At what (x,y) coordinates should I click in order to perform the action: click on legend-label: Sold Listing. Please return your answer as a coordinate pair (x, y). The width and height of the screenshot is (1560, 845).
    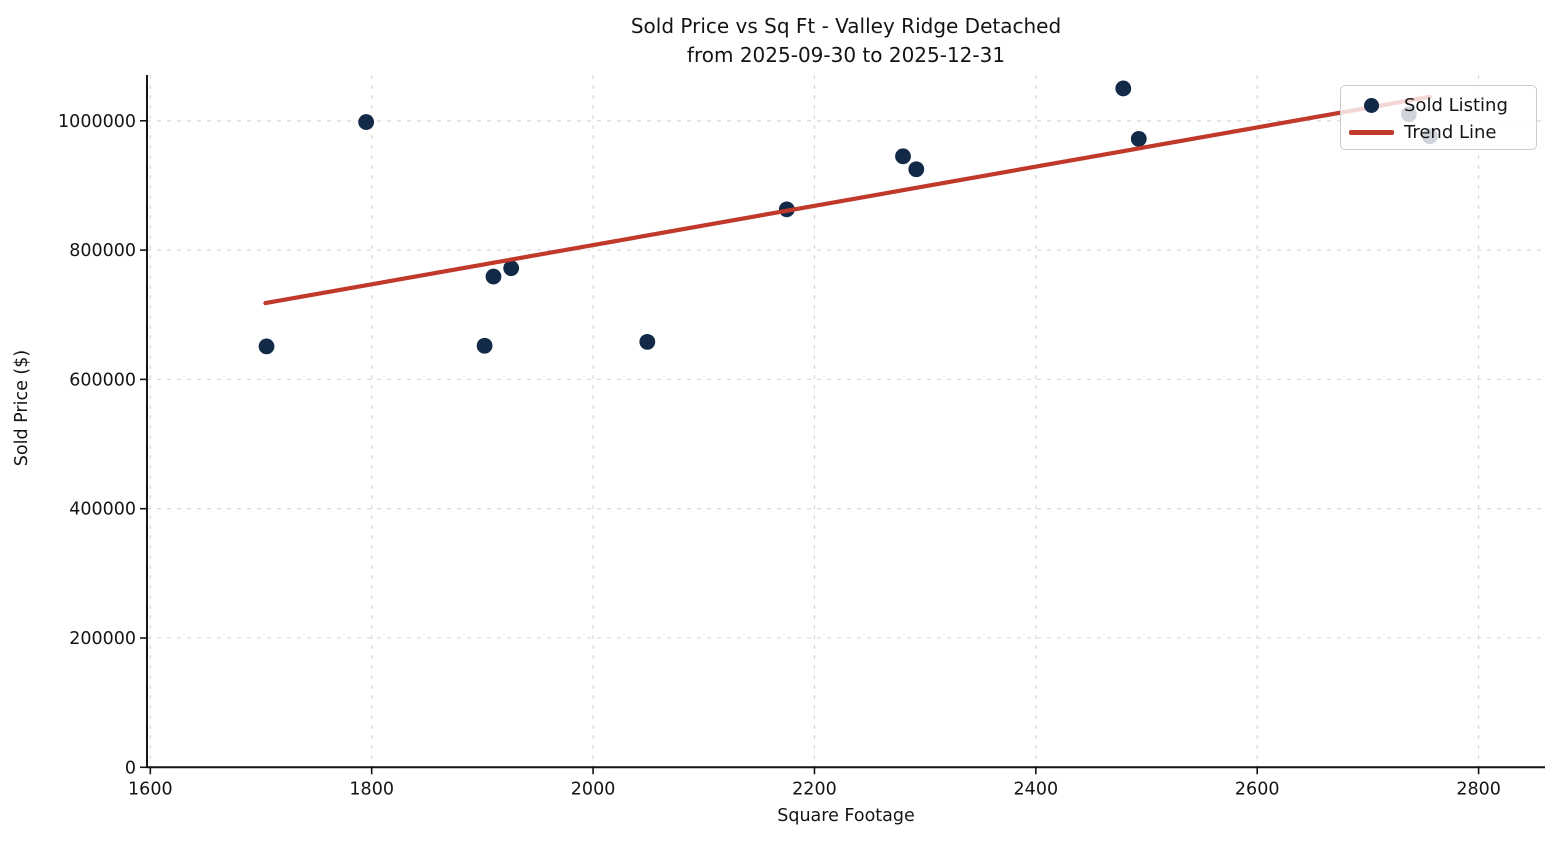
    Looking at the image, I should click on (1456, 105).